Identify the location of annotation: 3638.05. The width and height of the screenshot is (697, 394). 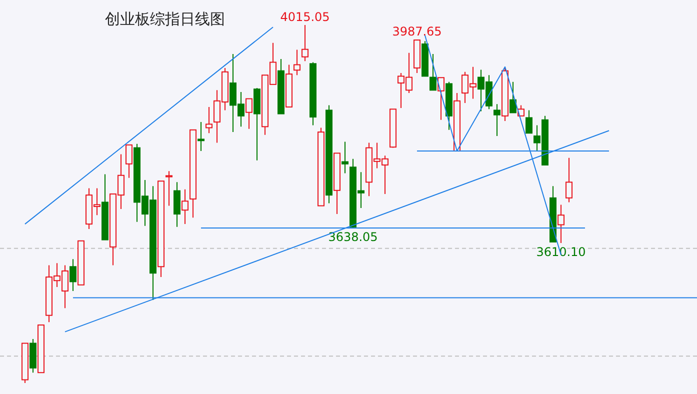
(353, 237).